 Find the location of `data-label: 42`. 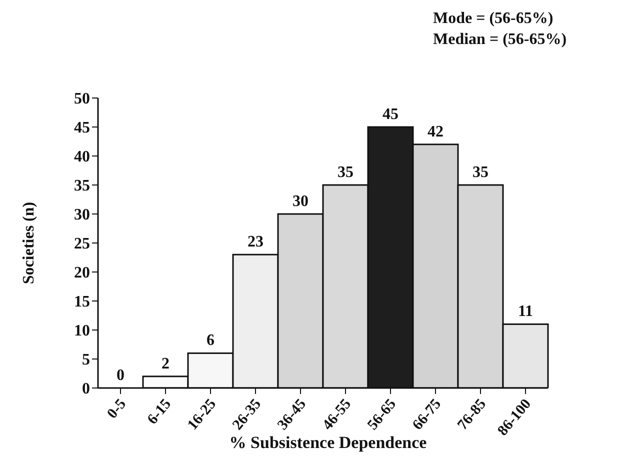

data-label: 42 is located at coordinates (436, 131).